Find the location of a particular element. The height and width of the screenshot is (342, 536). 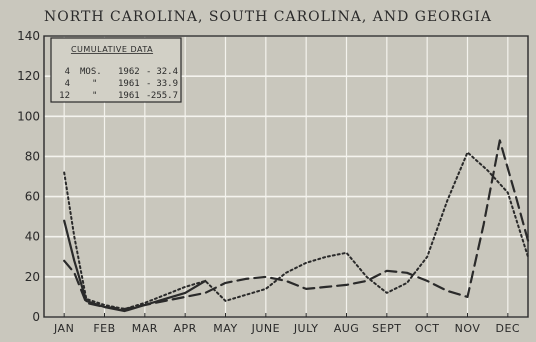

legend-box is located at coordinates (116, 70).